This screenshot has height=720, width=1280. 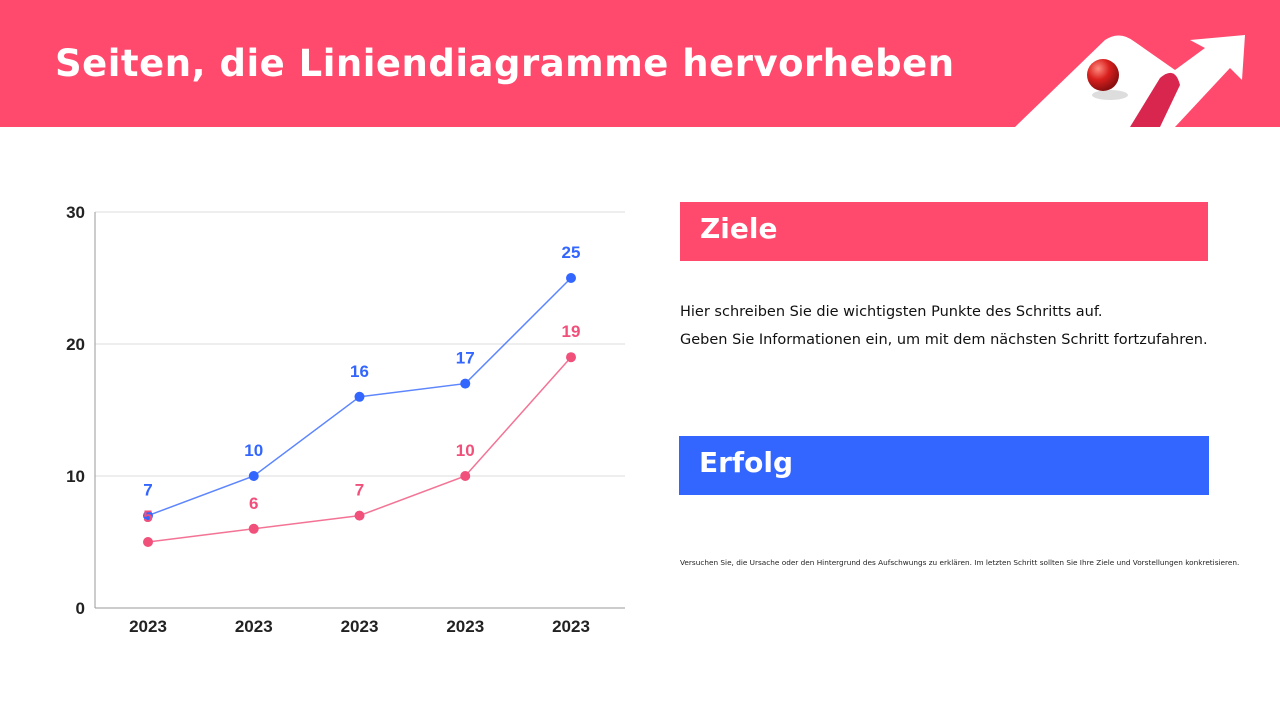 What do you see at coordinates (253, 503) in the screenshot?
I see `data-label: 6` at bounding box center [253, 503].